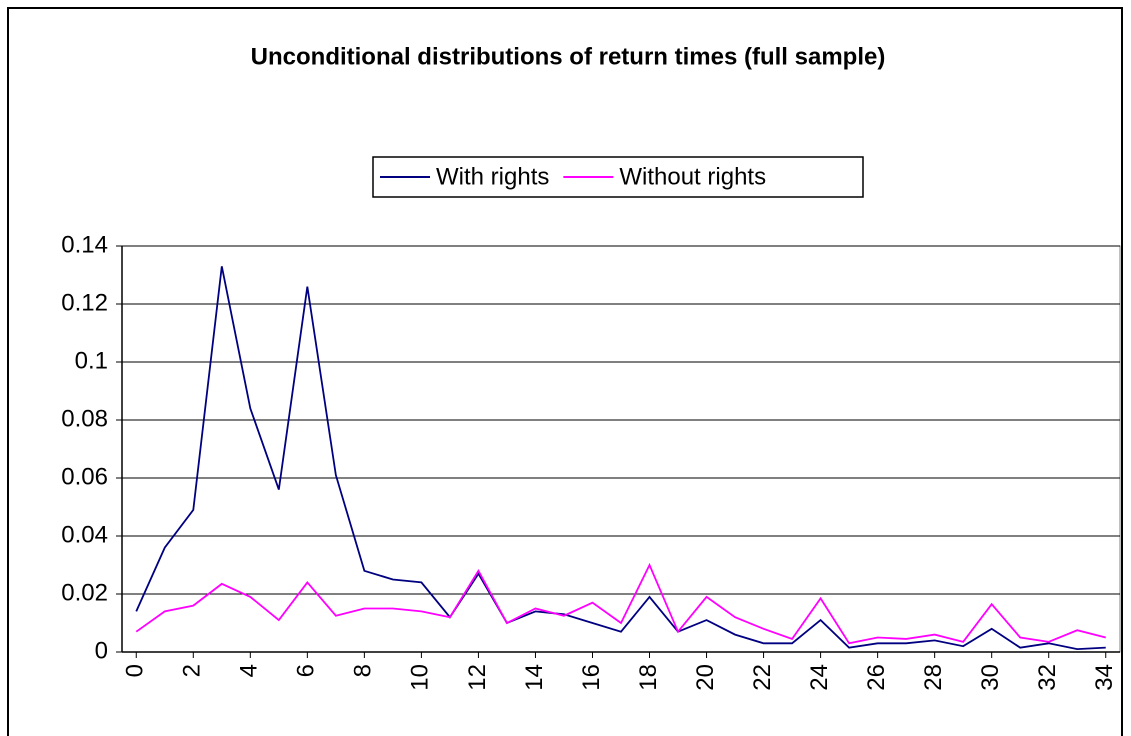  What do you see at coordinates (648, 677) in the screenshot?
I see `x-tick-label: 18` at bounding box center [648, 677].